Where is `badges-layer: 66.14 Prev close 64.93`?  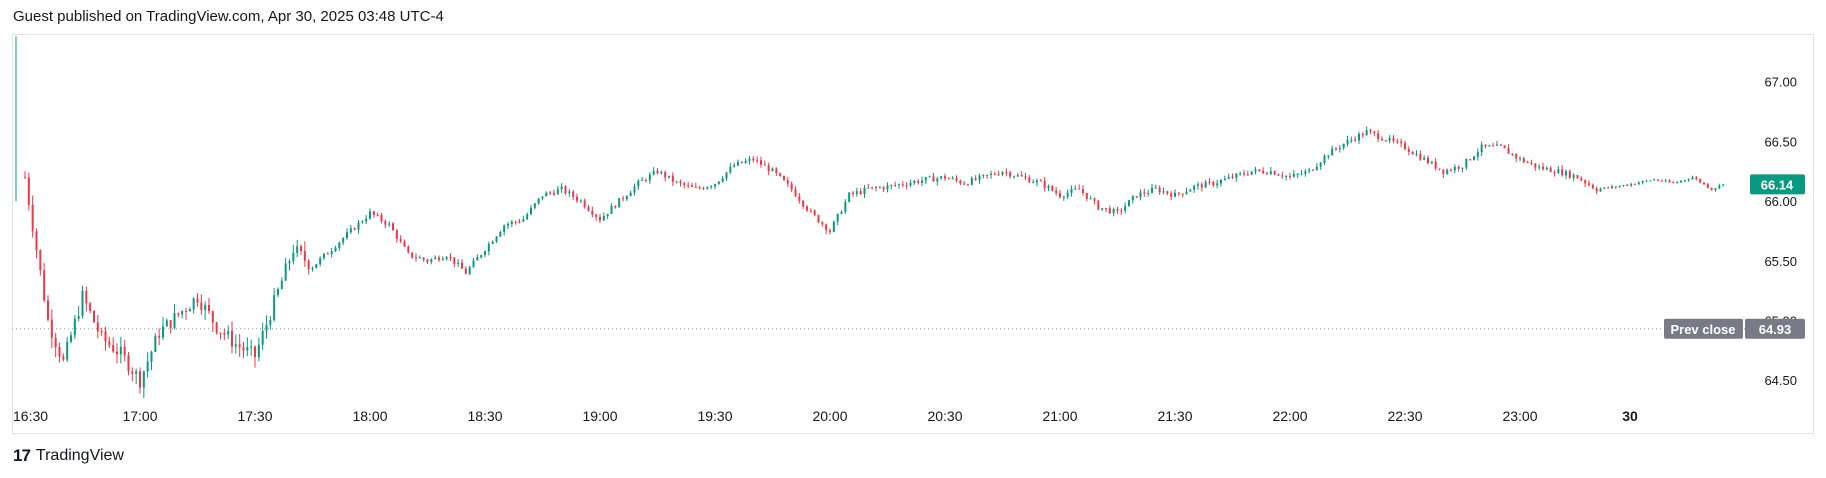
badges-layer: 66.14 Prev close 64.93 is located at coordinates (1734, 256).